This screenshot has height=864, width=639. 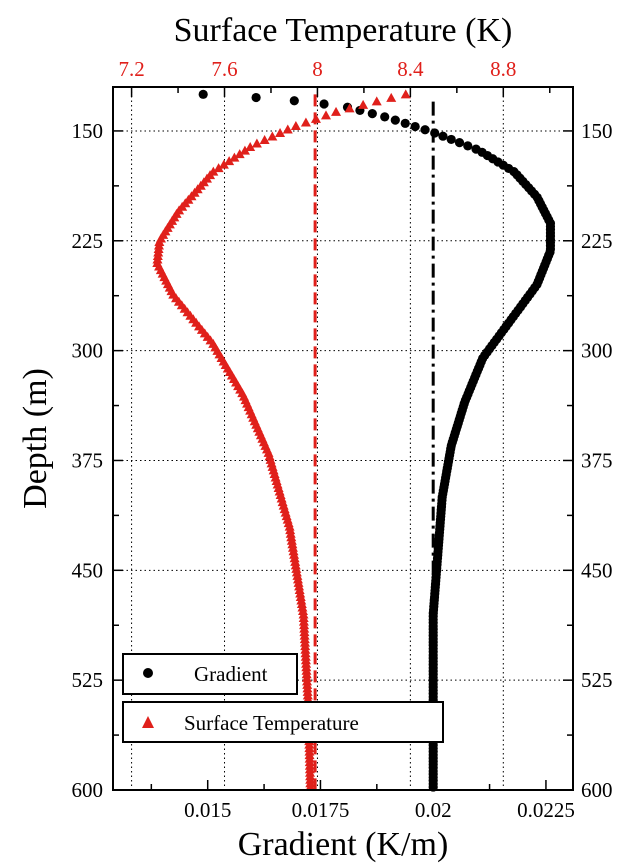 What do you see at coordinates (597, 131) in the screenshot?
I see `y-tick-label-right: 150` at bounding box center [597, 131].